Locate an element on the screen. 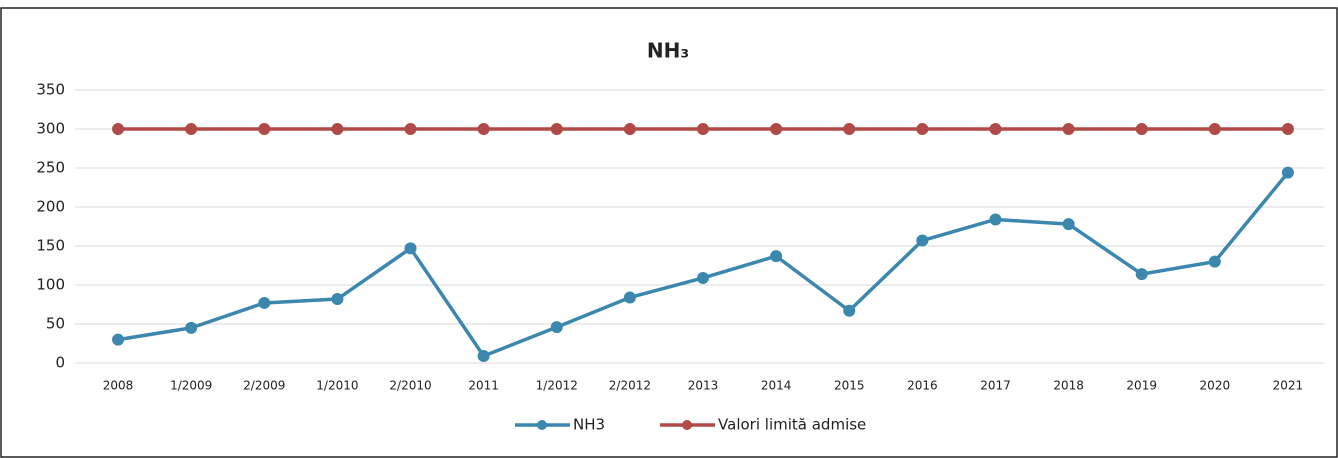 This screenshot has height=458, width=1338. y-tick-label: 50 is located at coordinates (55, 324).